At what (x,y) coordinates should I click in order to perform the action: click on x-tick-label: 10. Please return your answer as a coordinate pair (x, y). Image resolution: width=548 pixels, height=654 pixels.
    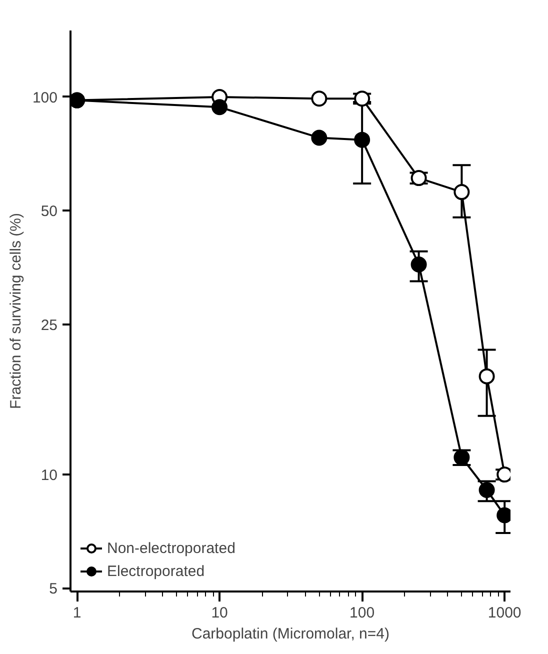
    Looking at the image, I should click on (219, 613).